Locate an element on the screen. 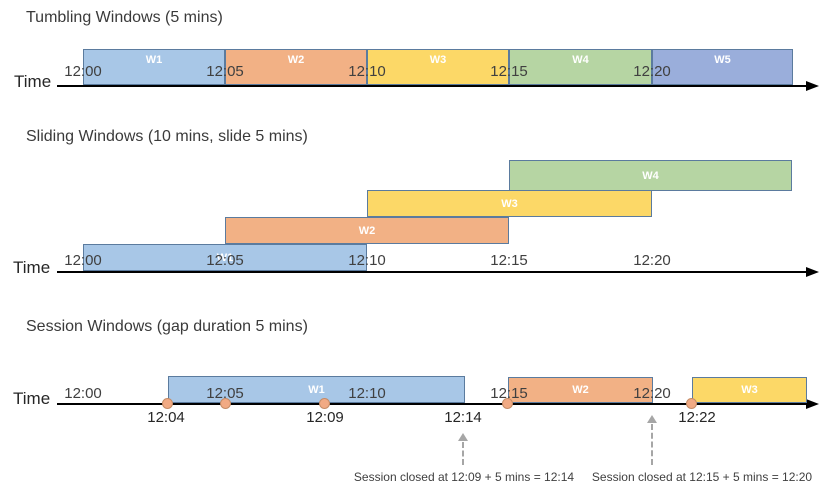 The height and width of the screenshot is (498, 829). sliding-tick-1210: 12:10 is located at coordinates (367, 260).